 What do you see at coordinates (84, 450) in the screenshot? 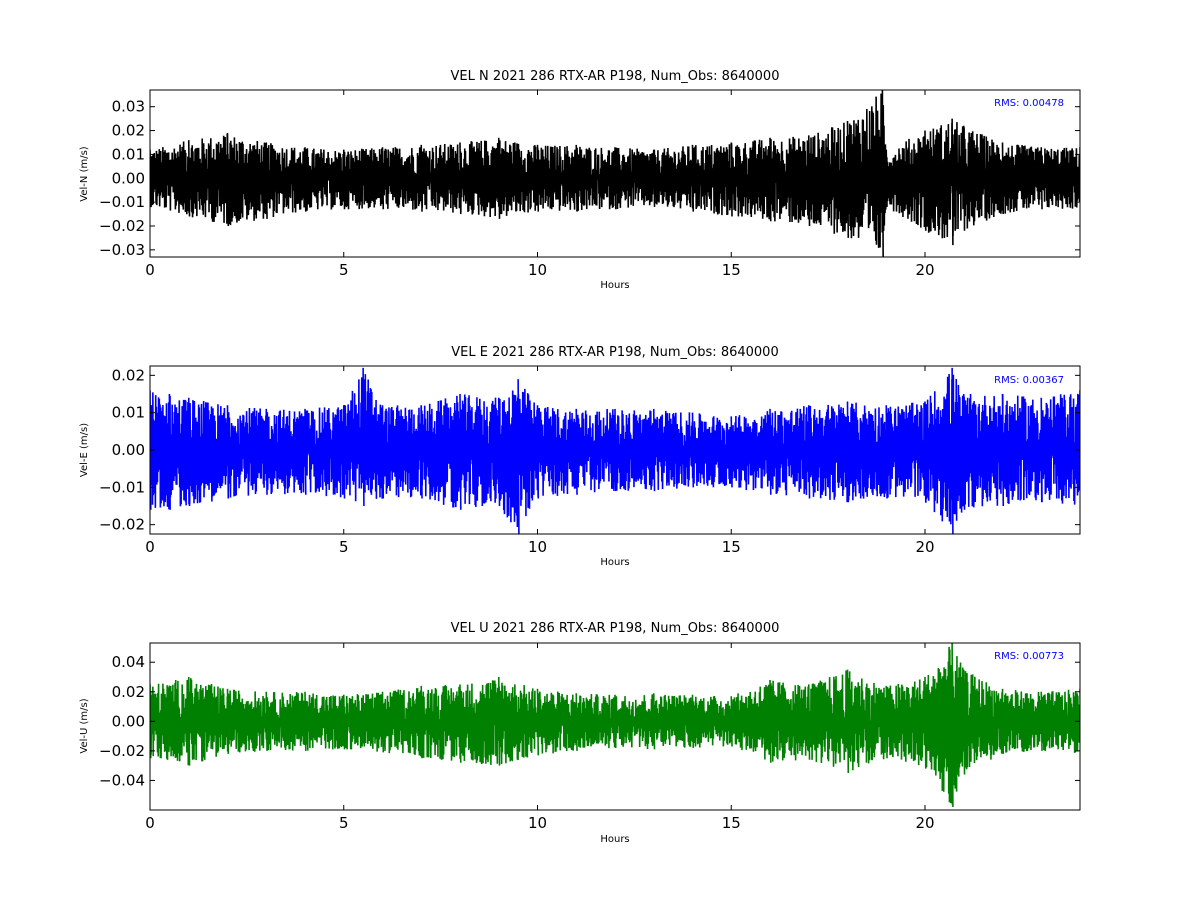
I see `vel-e-y-axis-label: Vel-E (m/s)` at bounding box center [84, 450].